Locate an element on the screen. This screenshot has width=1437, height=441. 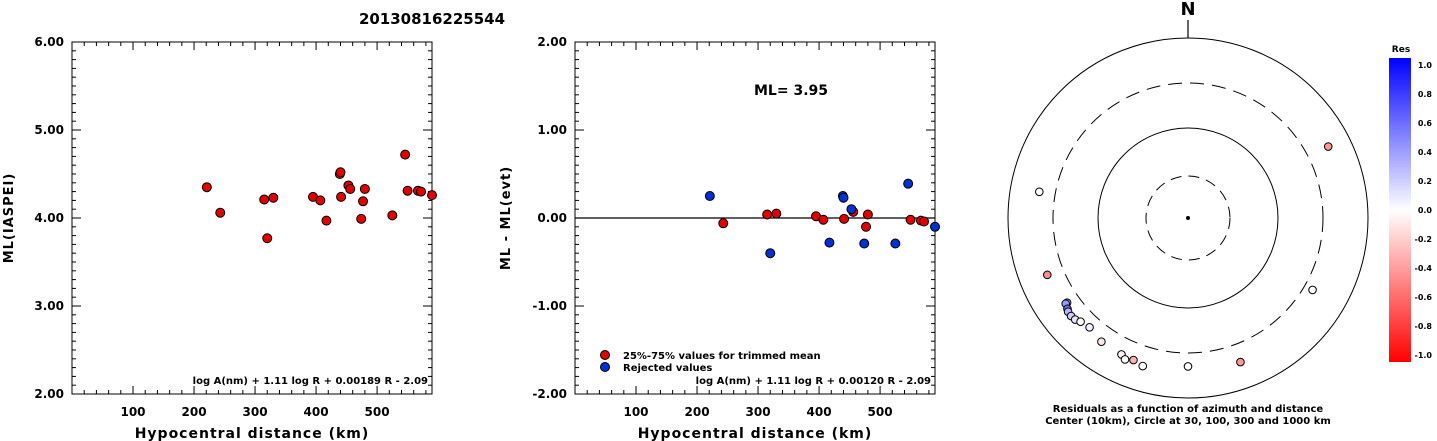
colorbar-tick-label: -0.8 is located at coordinates (1424, 326).